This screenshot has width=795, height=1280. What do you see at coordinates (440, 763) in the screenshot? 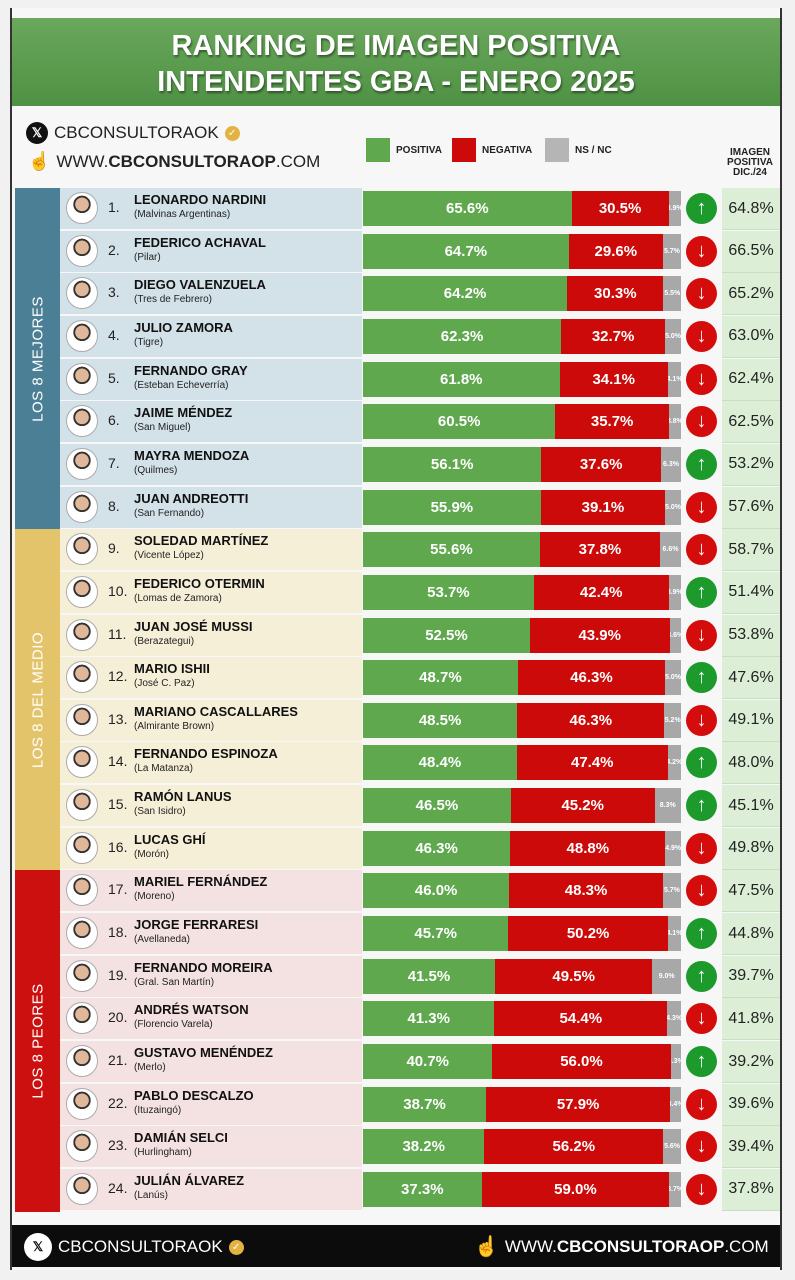
I see `bar-positive: 48.4%` at bounding box center [440, 763].